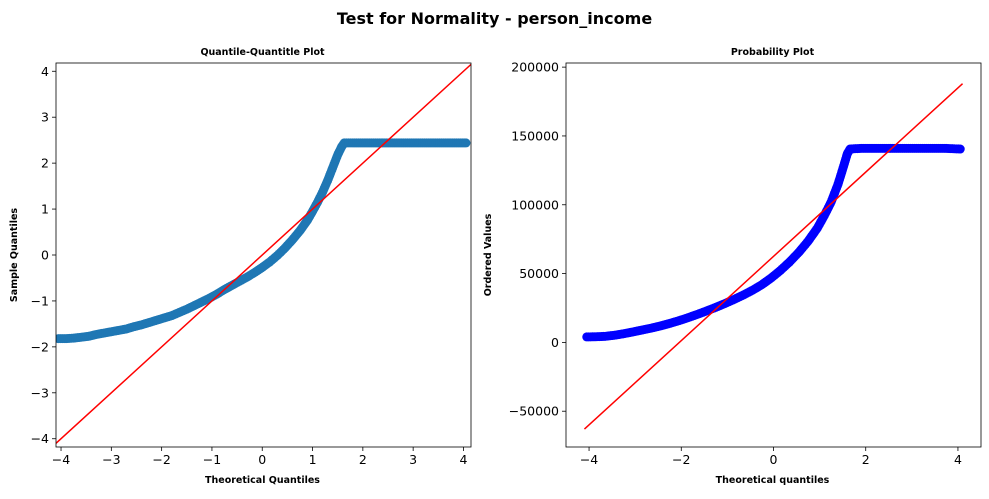  What do you see at coordinates (313, 459) in the screenshot?
I see `qq-x-tick-label: 1` at bounding box center [313, 459].